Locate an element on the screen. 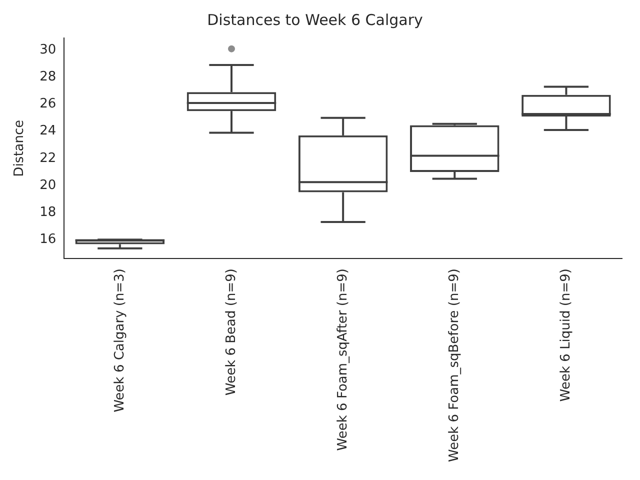 This screenshot has width=640, height=480. y-tick-label: 16 is located at coordinates (48, 239).